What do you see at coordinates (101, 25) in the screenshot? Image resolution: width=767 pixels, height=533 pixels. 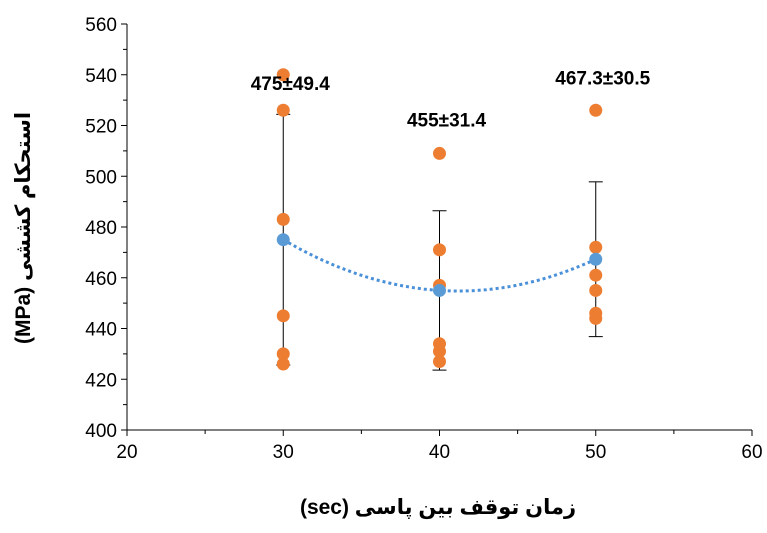 I see `y-tick-label: 560` at bounding box center [101, 25].